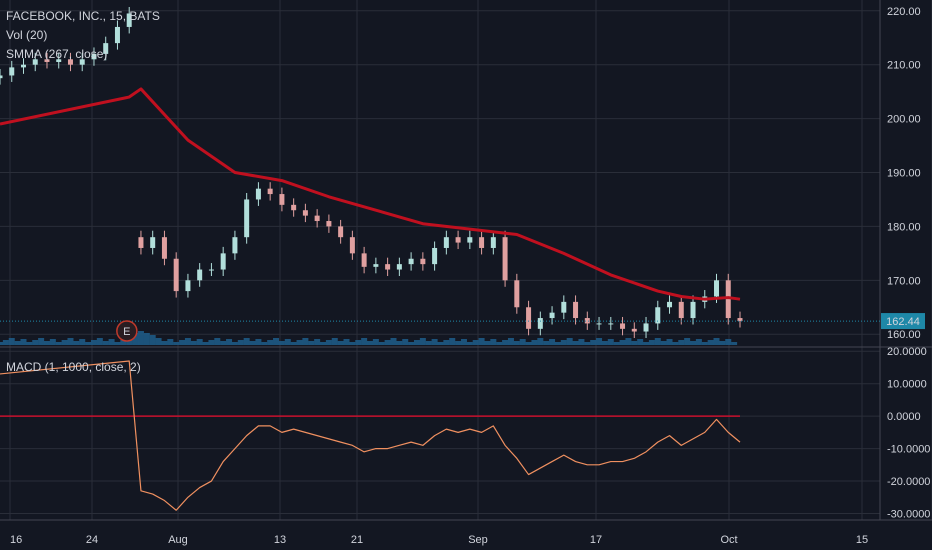 The image size is (932, 550). Describe the element at coordinates (908, 515) in the screenshot. I see `macd-axis-tick-label: -30.0000` at that location.